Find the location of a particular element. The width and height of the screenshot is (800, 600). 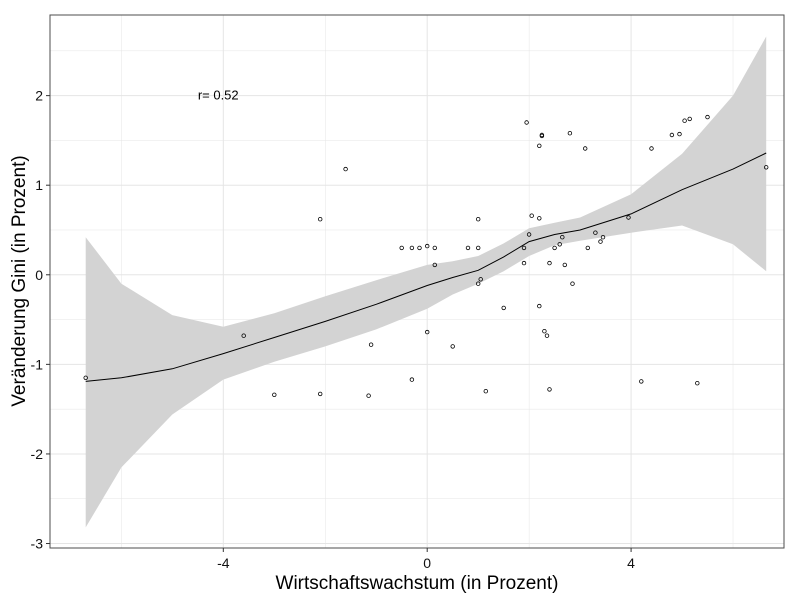

x-tick-label: 4 is located at coordinates (631, 563).